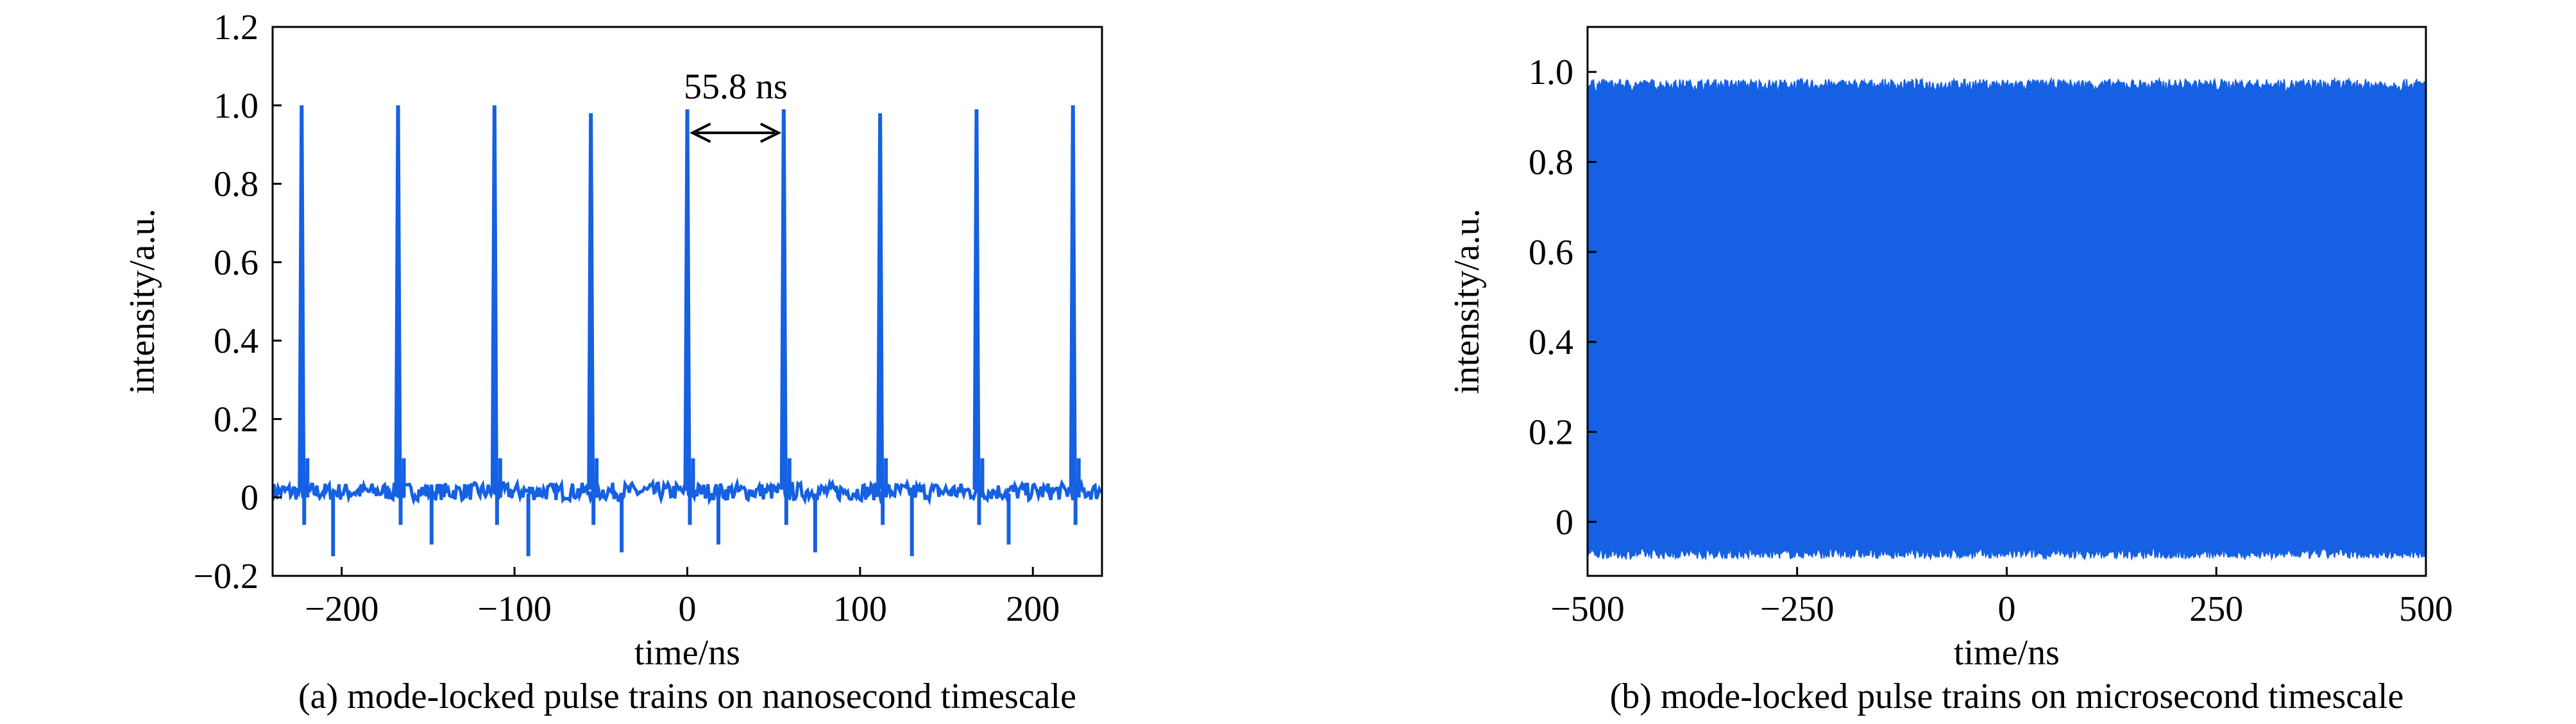 Image resolution: width=2576 pixels, height=724 pixels. What do you see at coordinates (2426, 609) in the screenshot?
I see `x-tick-label: 500` at bounding box center [2426, 609].